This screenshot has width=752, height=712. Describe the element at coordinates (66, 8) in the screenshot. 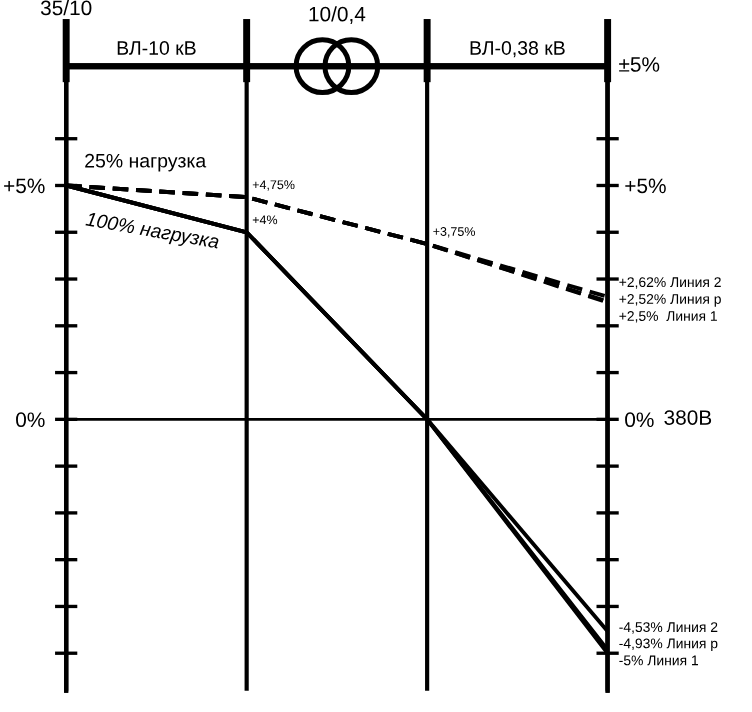

I see `text: 35/10` at that location.